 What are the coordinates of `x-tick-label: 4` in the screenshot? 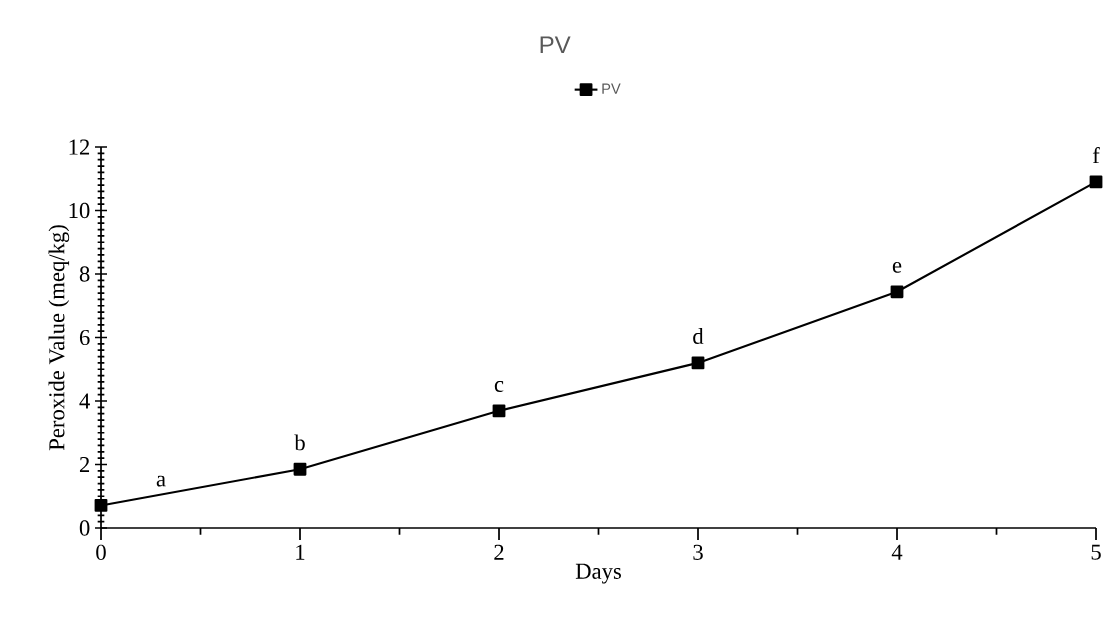 It's located at (897, 552).